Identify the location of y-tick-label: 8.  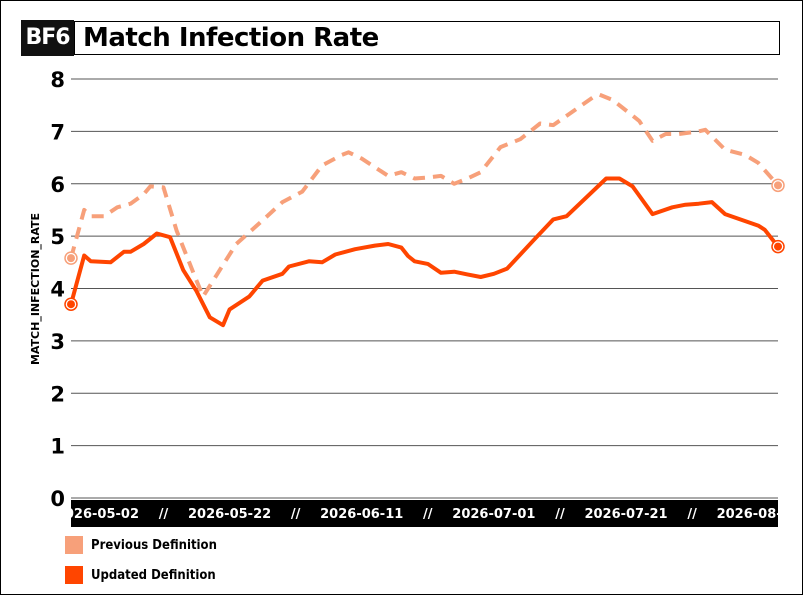
(57, 80).